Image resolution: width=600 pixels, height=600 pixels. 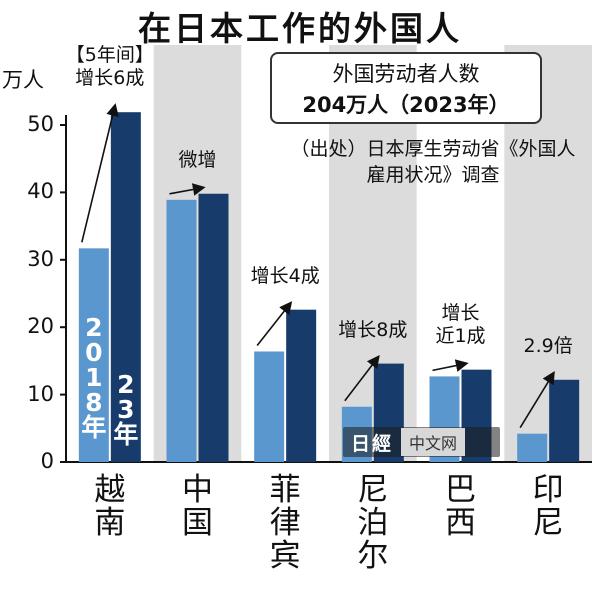 I want to click on infobox-line2: 204万人（2023年）, so click(x=406, y=105).